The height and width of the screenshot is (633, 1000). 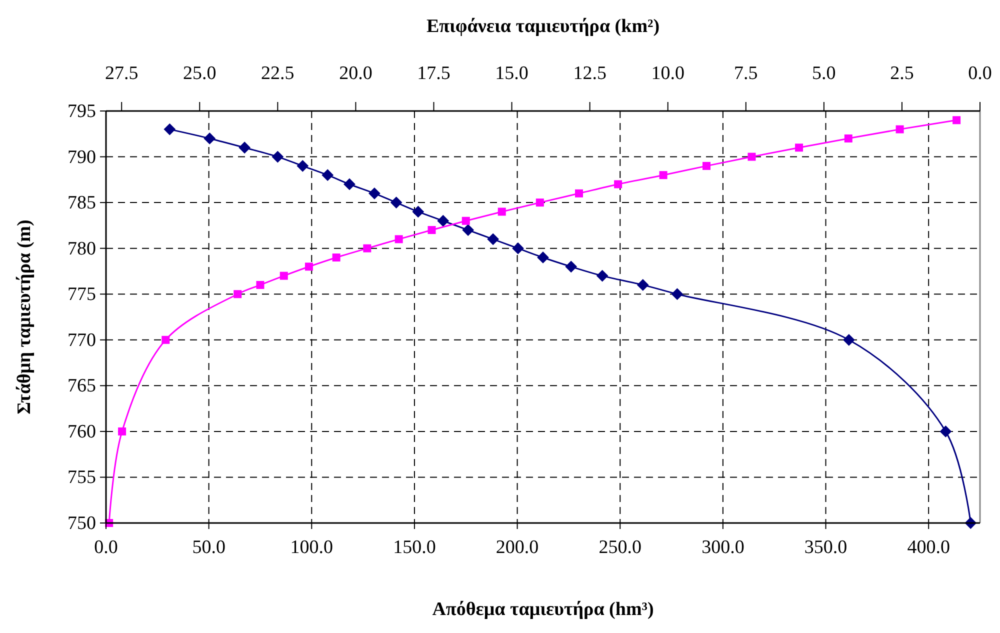 I want to click on y-tick-label: 755, so click(x=82, y=477).